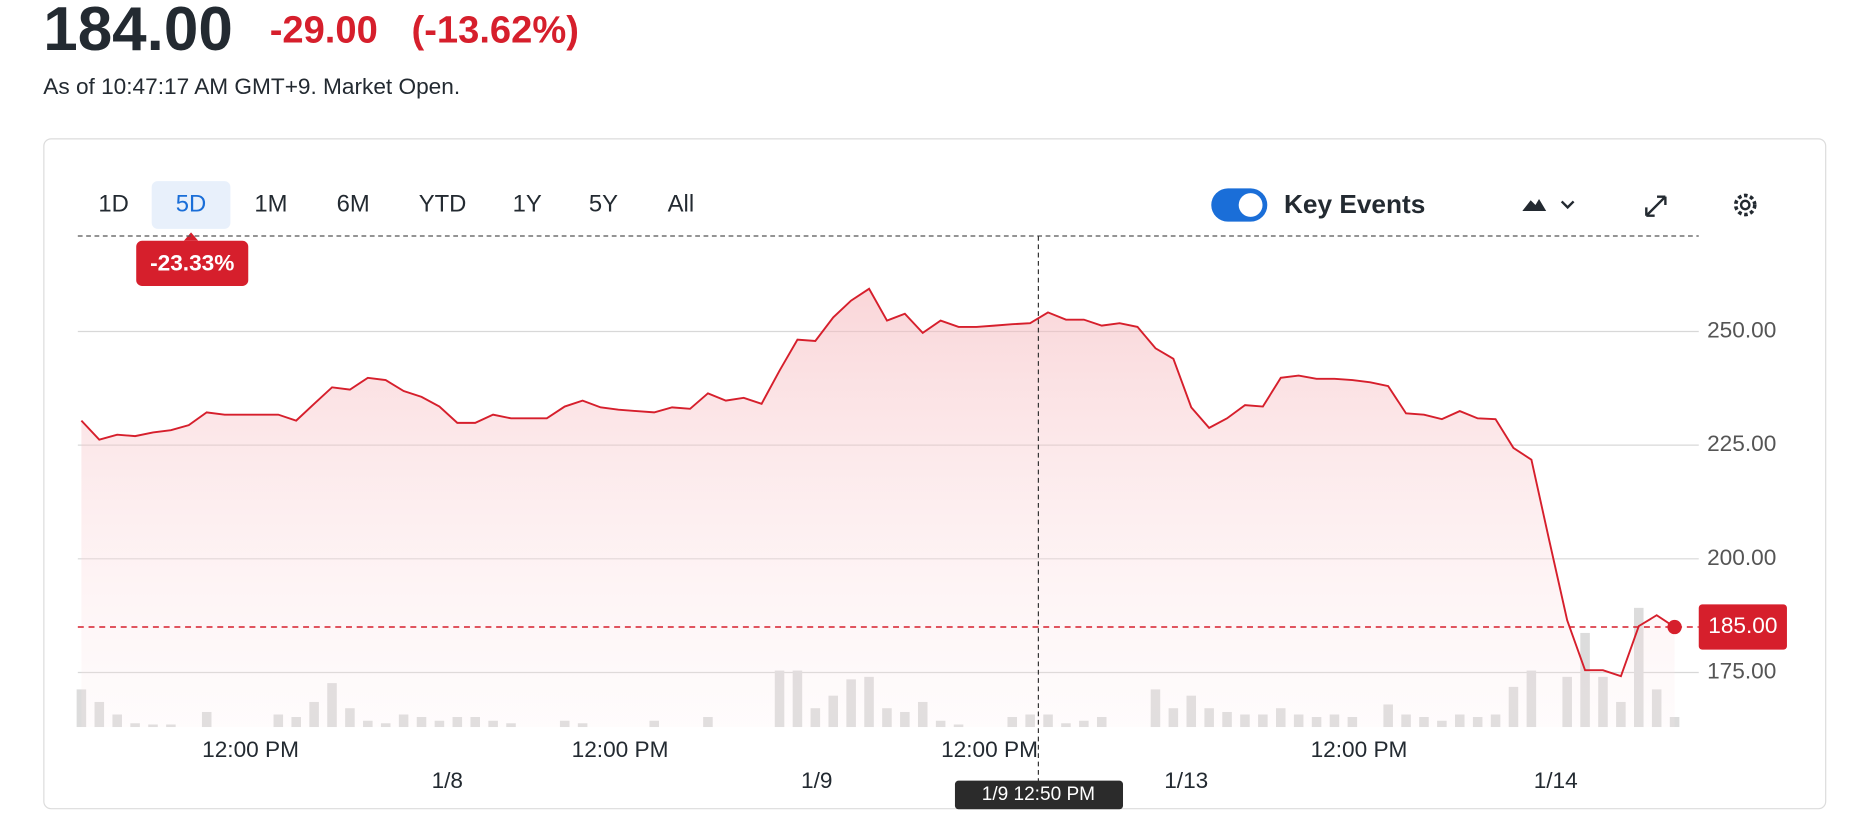 This screenshot has height=825, width=1860. Describe the element at coordinates (138, 32) in the screenshot. I see `price: 184.00` at that location.